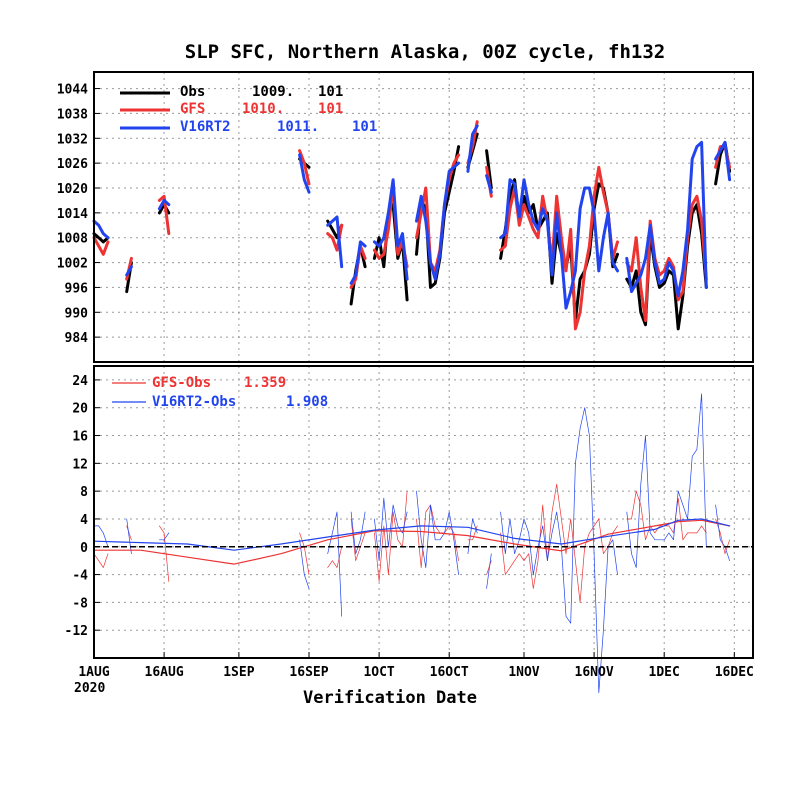  I want to click on legend-gfs-label: GFS, so click(192, 109).